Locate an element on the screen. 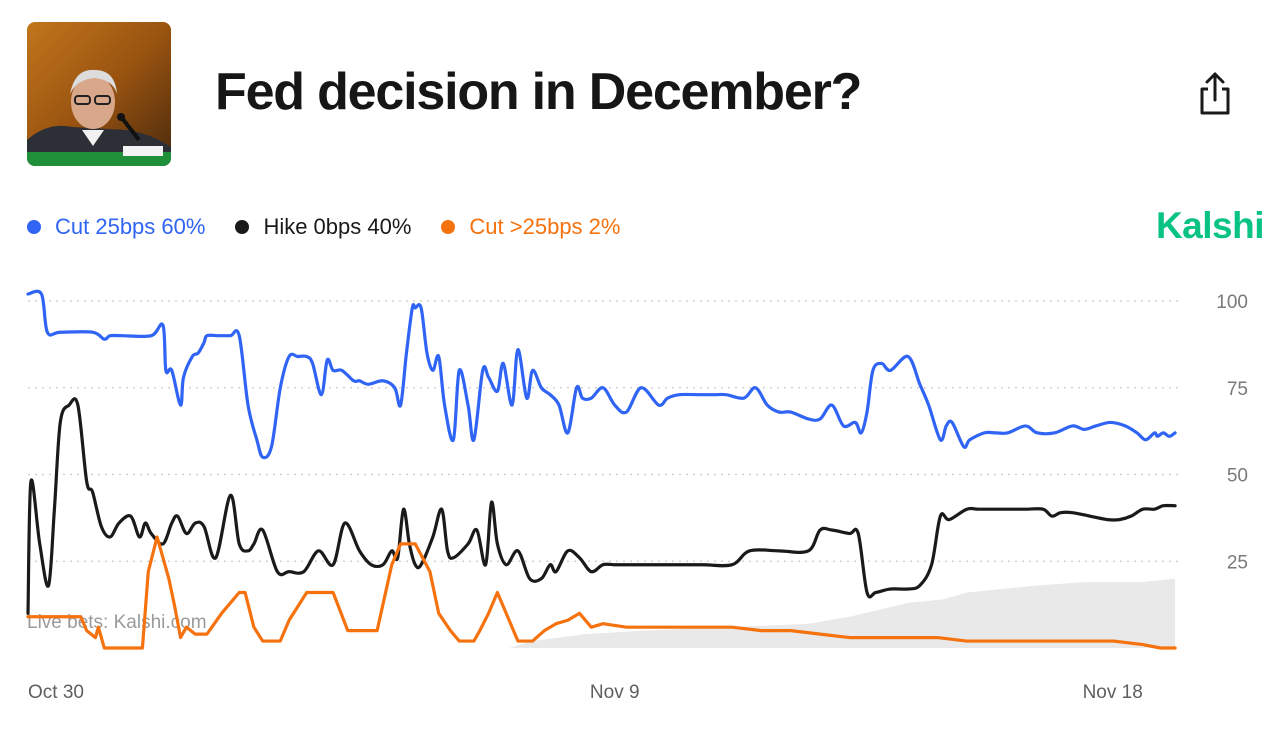  page-title: Fed decision in December? is located at coordinates (538, 92).